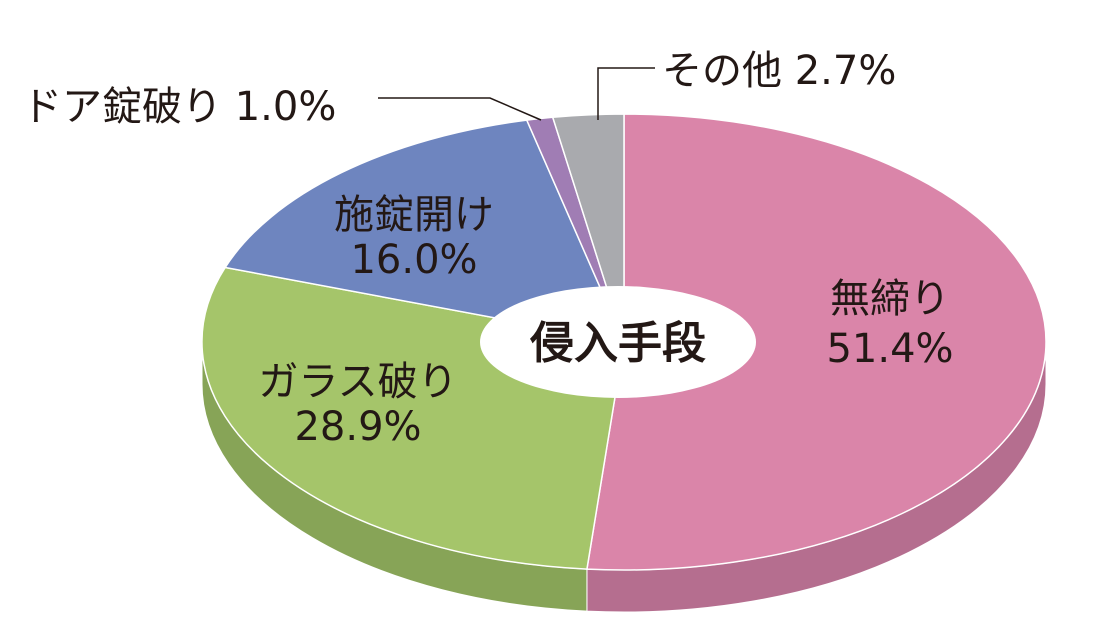  I want to click on slice-label-glass: ガラス破り, so click(357, 382).